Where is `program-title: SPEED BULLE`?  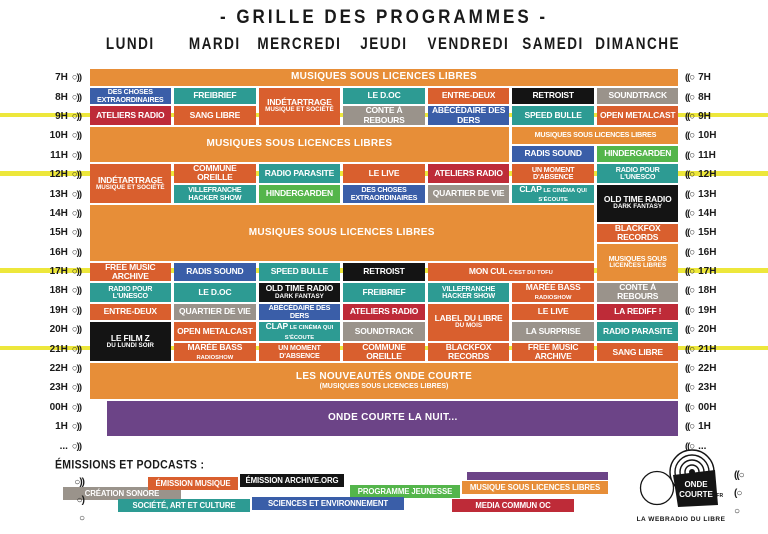
program-title: SPEED BULLE is located at coordinates (553, 115).